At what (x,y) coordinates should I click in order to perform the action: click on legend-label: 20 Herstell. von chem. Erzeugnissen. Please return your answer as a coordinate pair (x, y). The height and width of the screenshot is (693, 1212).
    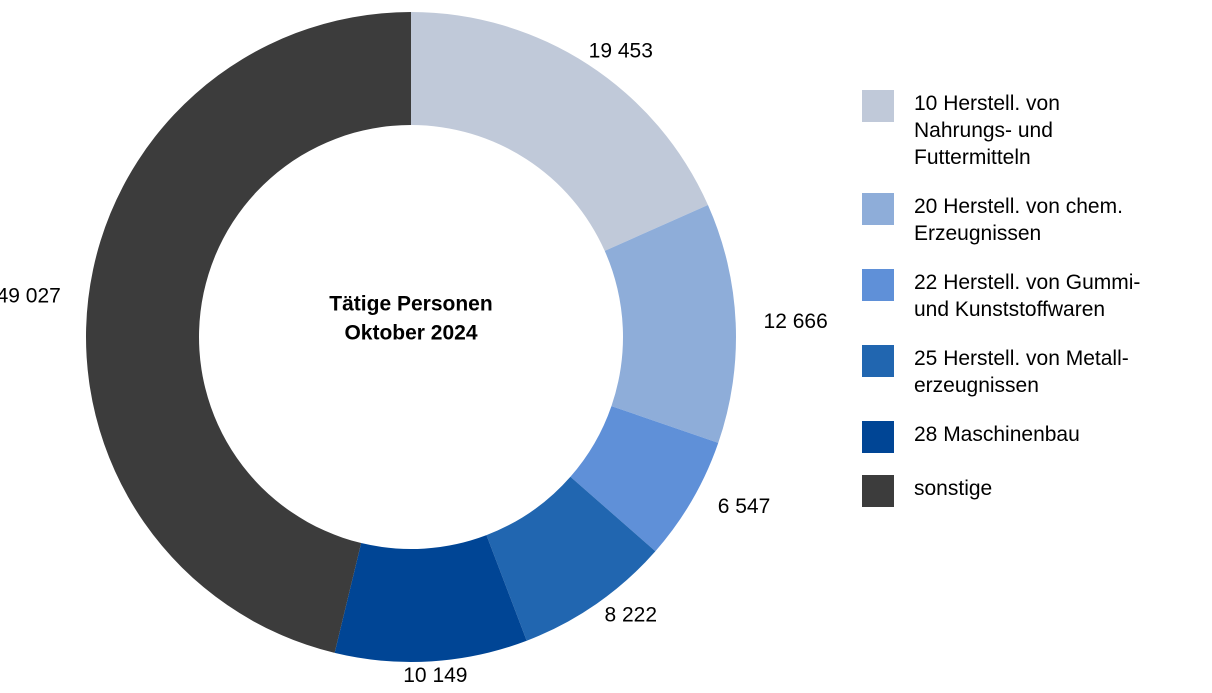
    Looking at the image, I should click on (1018, 220).